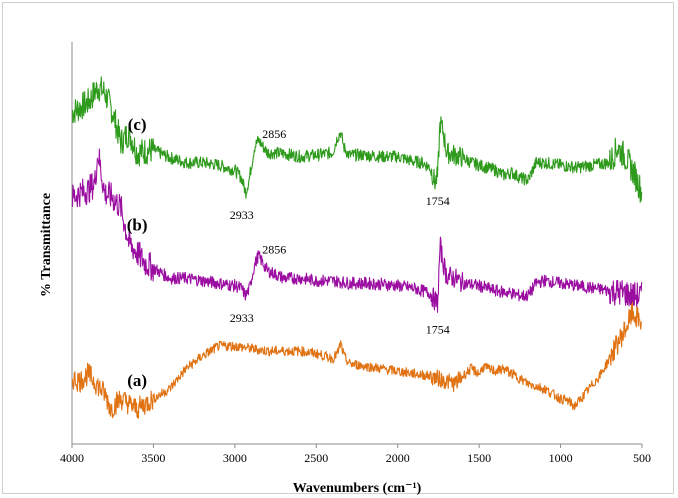 The width and height of the screenshot is (678, 498). Describe the element at coordinates (561, 458) in the screenshot. I see `x-tick-label: 1000` at that location.